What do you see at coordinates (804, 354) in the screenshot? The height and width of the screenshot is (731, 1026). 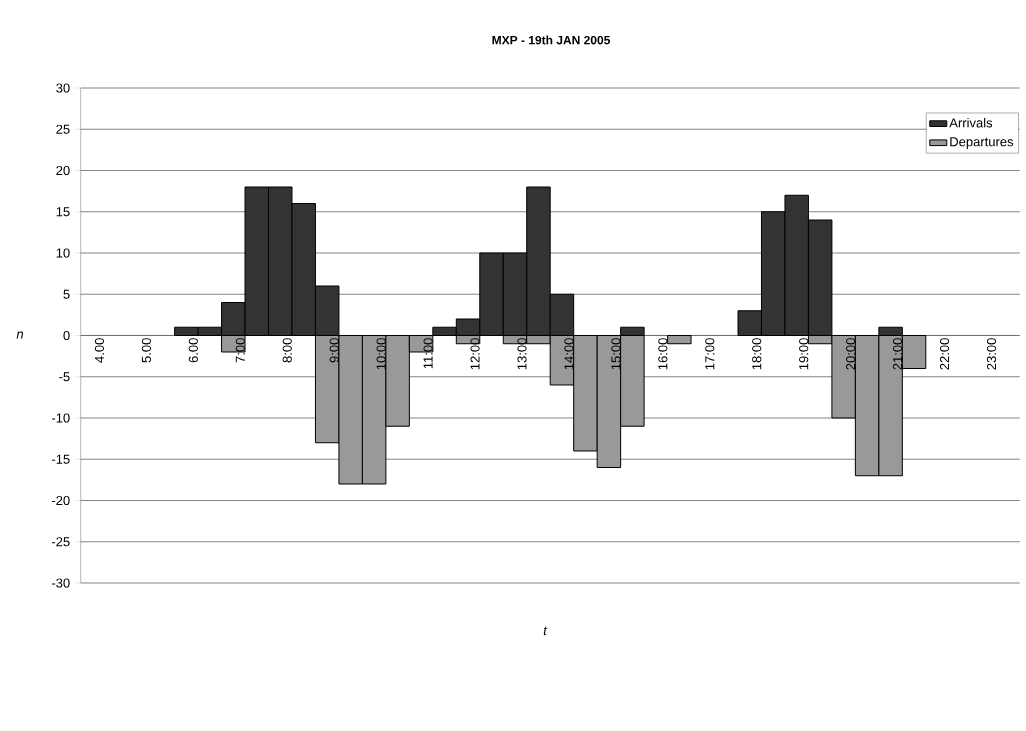 I see `x-tick-label: 19:00` at bounding box center [804, 354].